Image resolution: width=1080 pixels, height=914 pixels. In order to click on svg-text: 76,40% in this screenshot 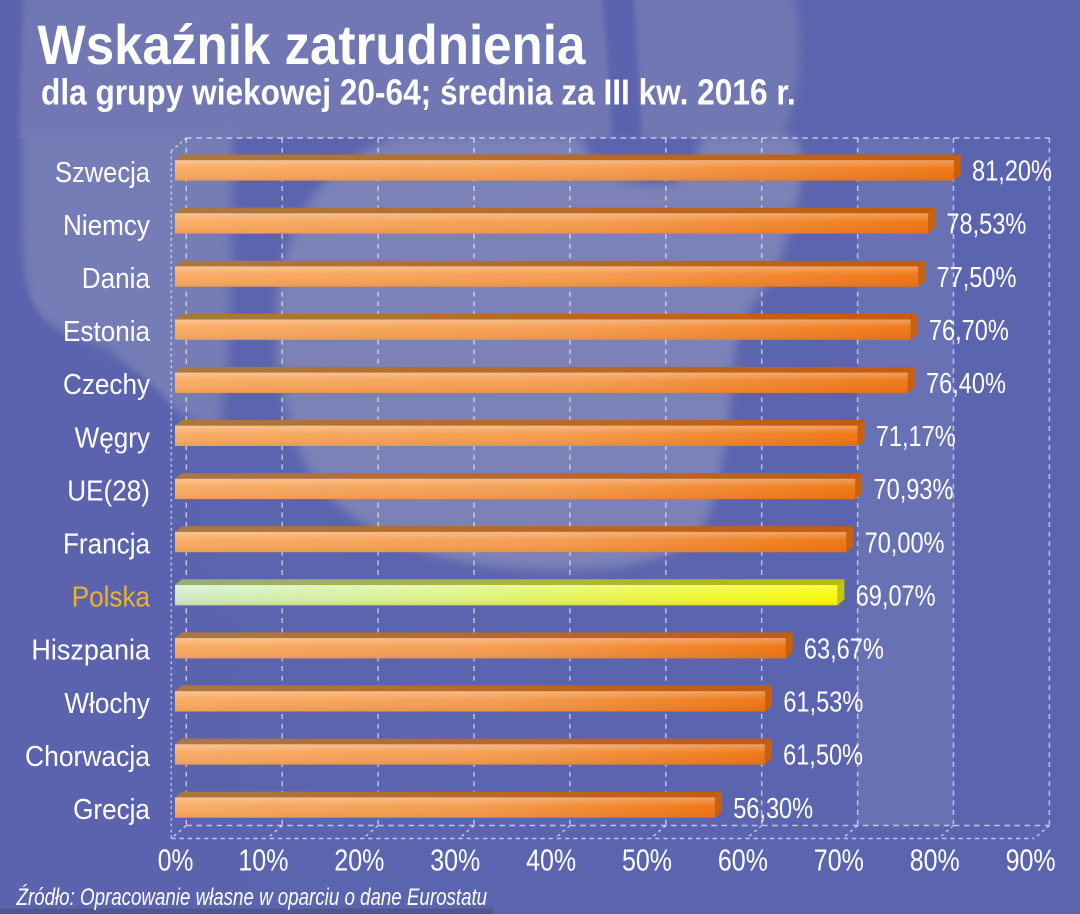, I will do `click(966, 383)`.